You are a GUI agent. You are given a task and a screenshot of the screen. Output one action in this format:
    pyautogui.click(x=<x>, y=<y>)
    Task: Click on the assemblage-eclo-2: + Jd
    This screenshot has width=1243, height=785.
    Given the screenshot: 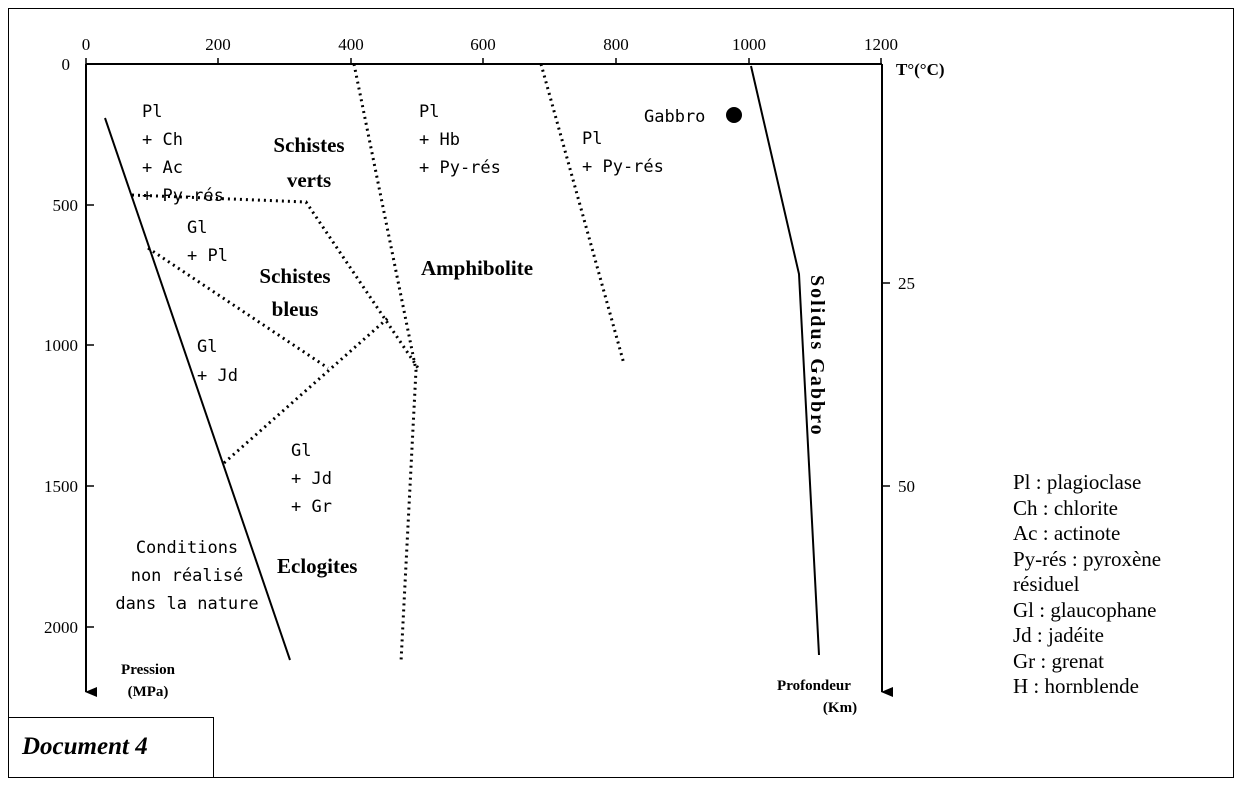 What is the action you would take?
    pyautogui.click(x=311, y=479)
    